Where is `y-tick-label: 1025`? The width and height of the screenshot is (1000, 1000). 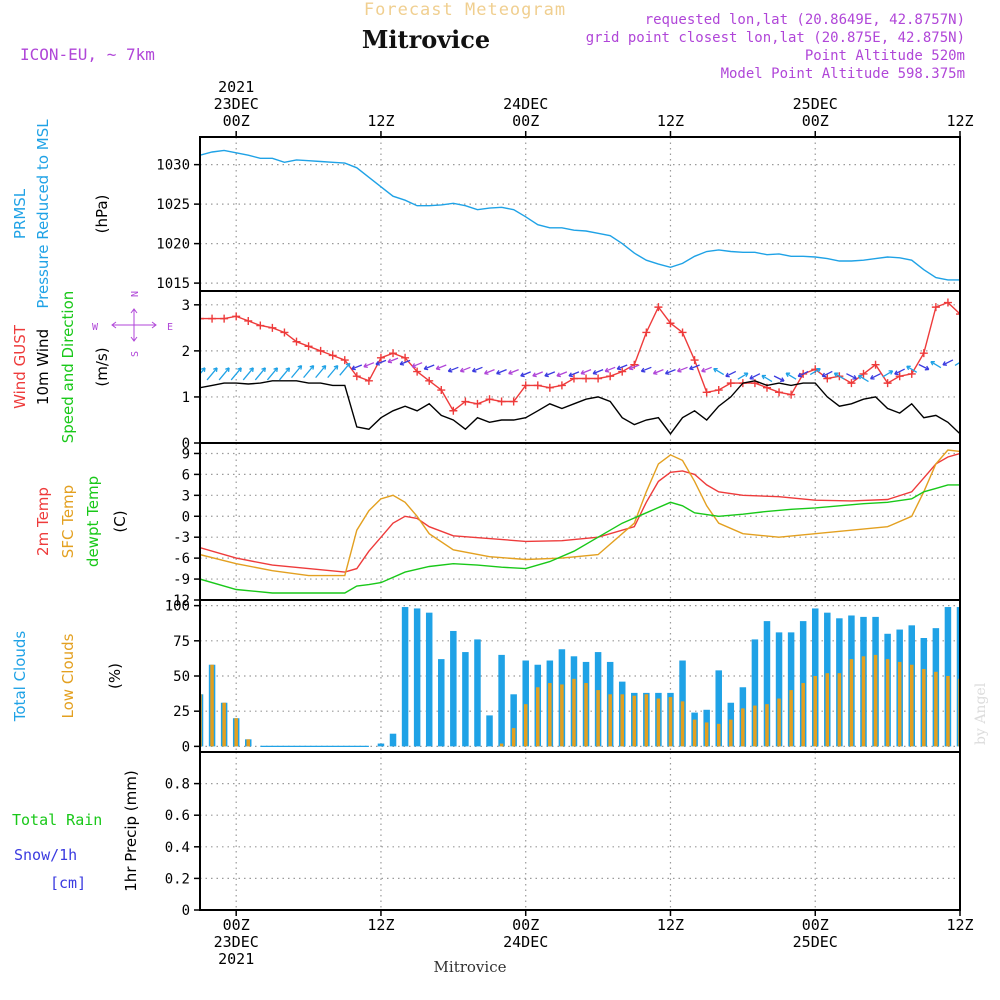
y-tick-label: 1025 is located at coordinates (173, 205).